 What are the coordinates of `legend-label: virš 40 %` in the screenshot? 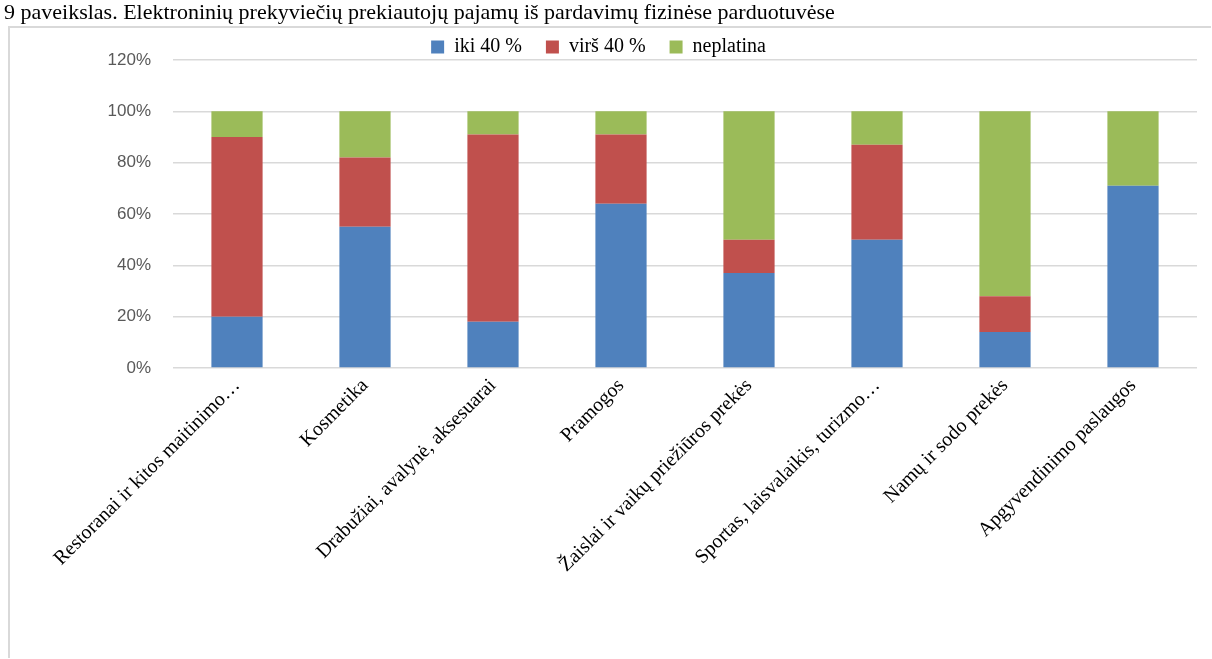 It's located at (607, 45).